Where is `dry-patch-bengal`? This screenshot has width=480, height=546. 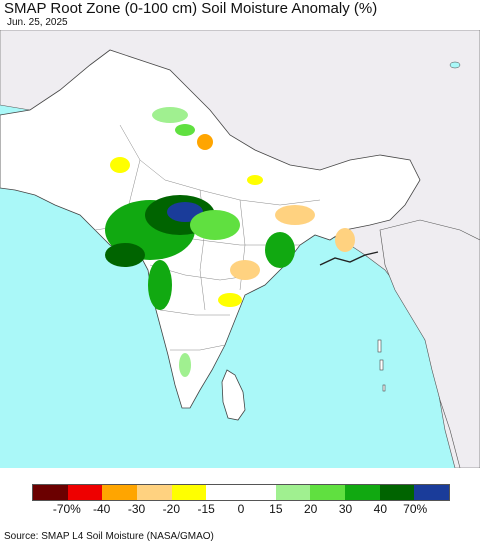
dry-patch-bengal is located at coordinates (345, 240).